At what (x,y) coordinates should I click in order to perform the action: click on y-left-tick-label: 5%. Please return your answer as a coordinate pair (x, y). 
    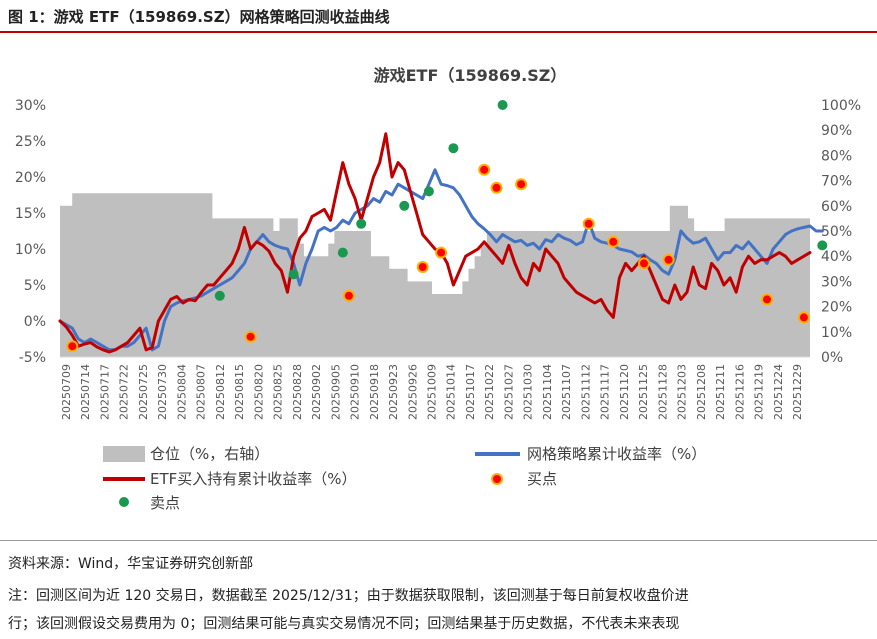
    Looking at the image, I should click on (35, 286).